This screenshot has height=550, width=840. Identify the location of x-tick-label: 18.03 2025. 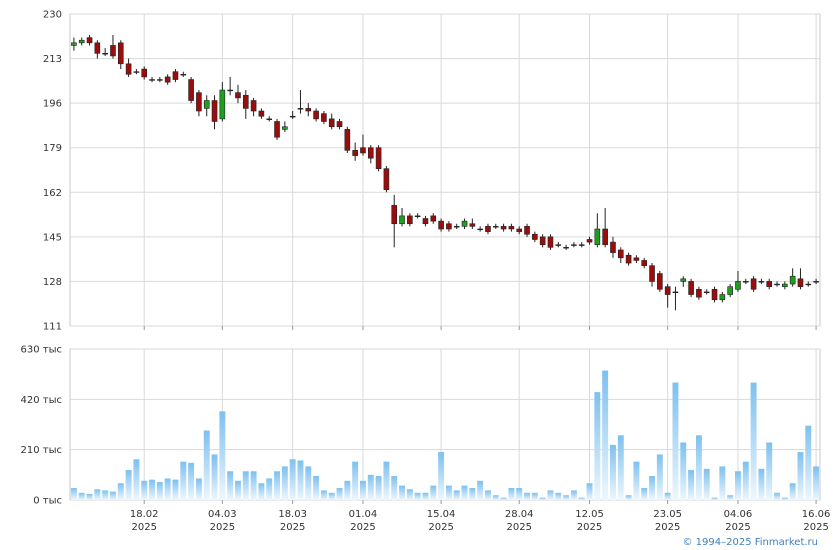
(292, 521).